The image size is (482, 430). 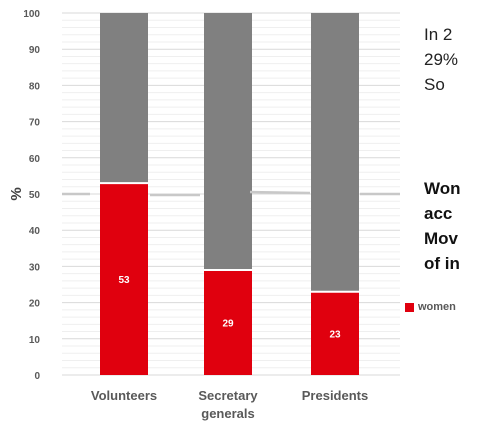 I want to click on y-tick-label-70: 70, so click(x=35, y=123).